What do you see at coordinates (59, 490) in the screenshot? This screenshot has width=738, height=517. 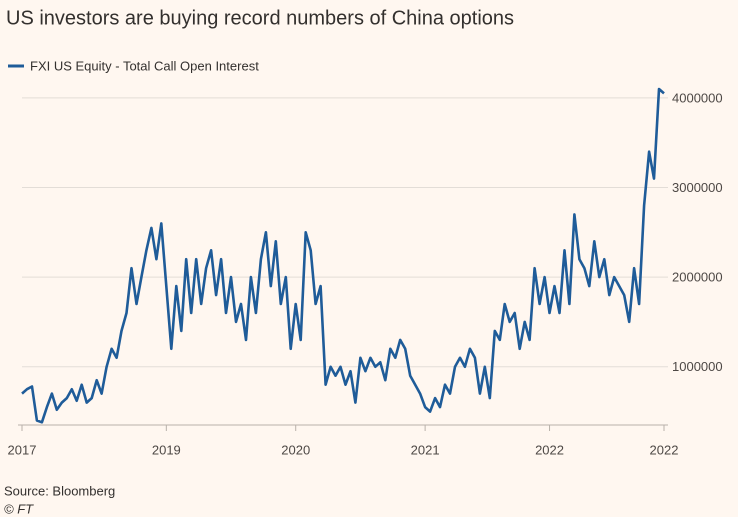 I see `source: Source: Bloomberg` at bounding box center [59, 490].